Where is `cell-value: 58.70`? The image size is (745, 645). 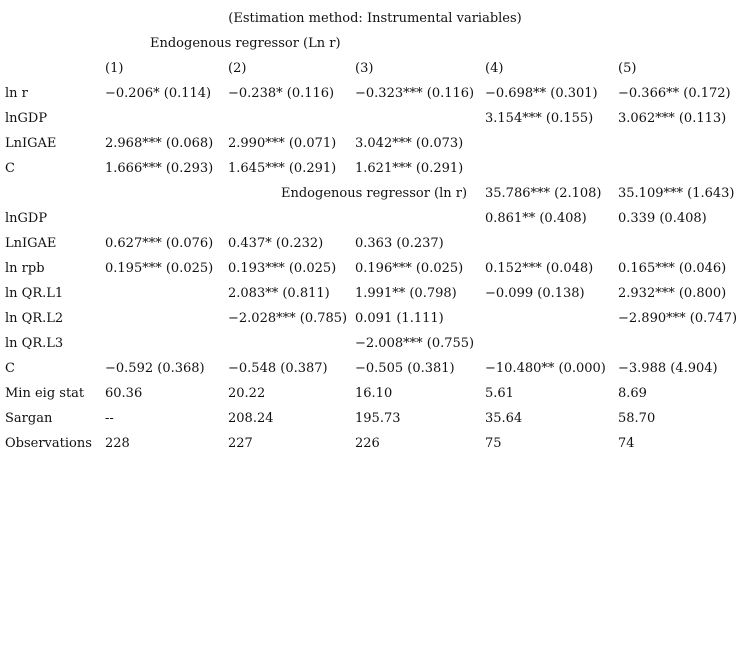
cell-value: 58.70 is located at coordinates (637, 418).